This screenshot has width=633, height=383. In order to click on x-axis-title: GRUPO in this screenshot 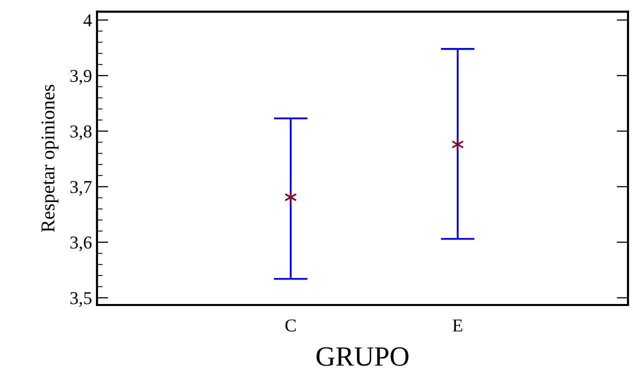, I will do `click(362, 356)`.